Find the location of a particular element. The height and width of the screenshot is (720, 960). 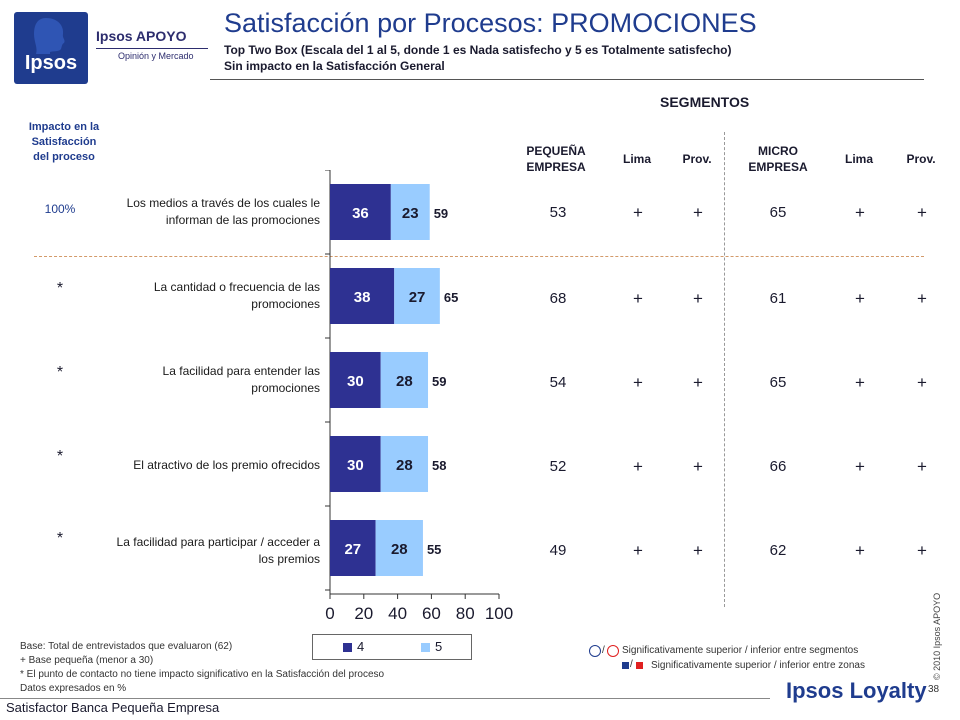

copyright: © 2010 Ipsos APOYO is located at coordinates (939, 625).